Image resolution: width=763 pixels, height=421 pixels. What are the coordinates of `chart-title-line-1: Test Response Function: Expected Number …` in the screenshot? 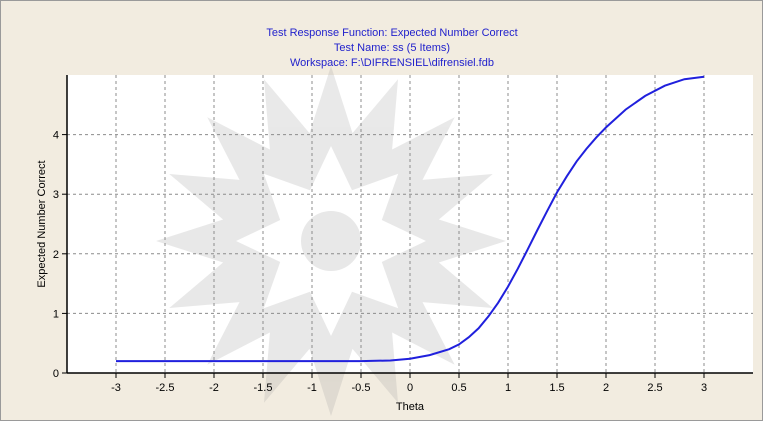 It's located at (391, 33).